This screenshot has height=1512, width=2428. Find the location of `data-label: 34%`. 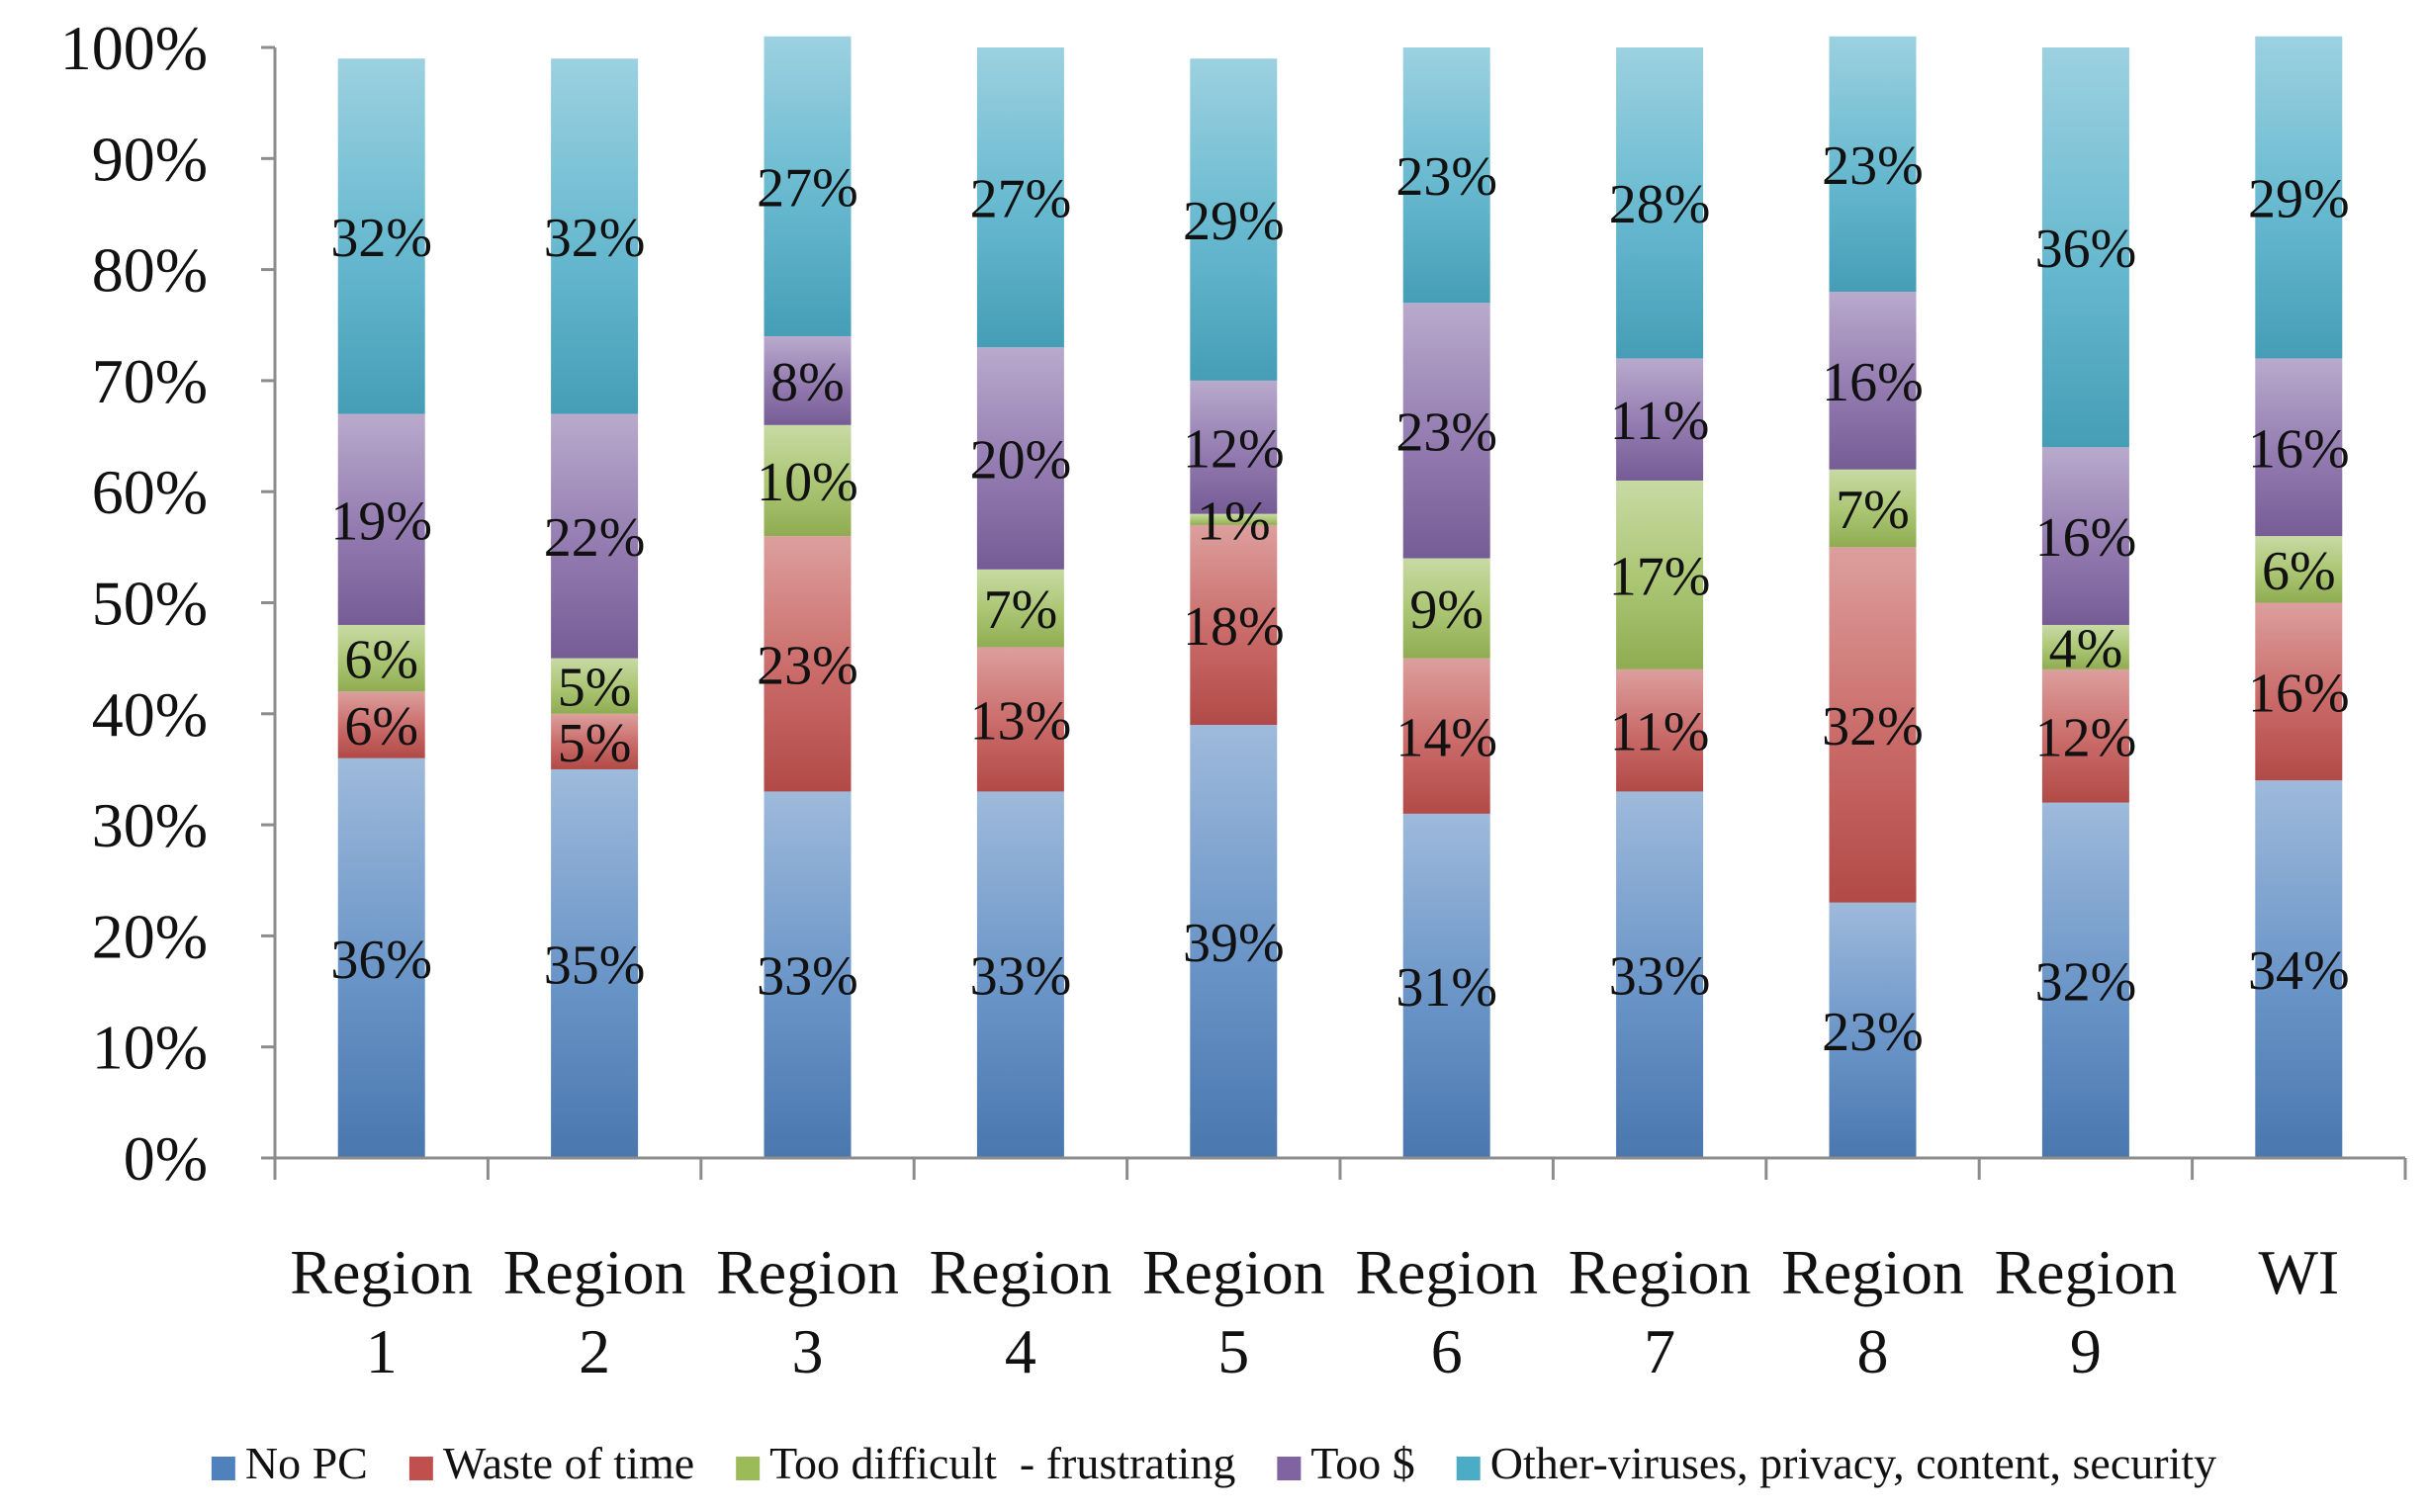

data-label: 34% is located at coordinates (2299, 971).